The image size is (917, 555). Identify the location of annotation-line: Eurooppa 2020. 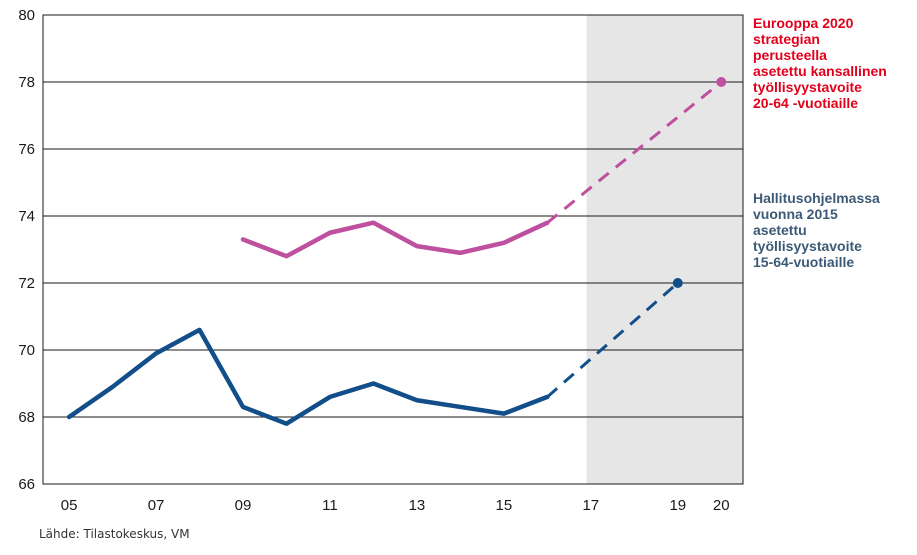
(803, 23).